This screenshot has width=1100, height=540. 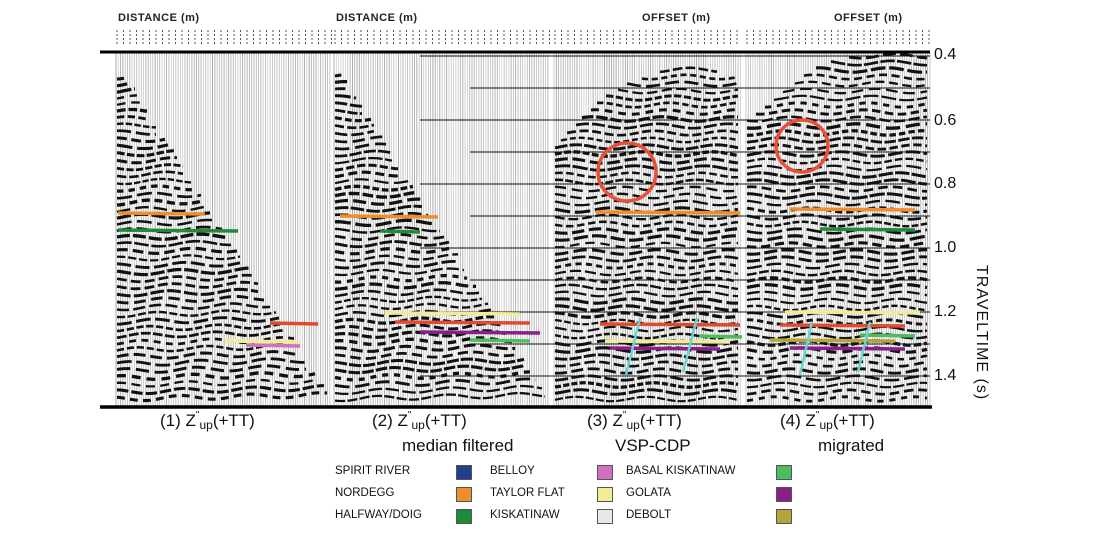 What do you see at coordinates (945, 120) in the screenshot?
I see `time-tick-label: 0.6` at bounding box center [945, 120].